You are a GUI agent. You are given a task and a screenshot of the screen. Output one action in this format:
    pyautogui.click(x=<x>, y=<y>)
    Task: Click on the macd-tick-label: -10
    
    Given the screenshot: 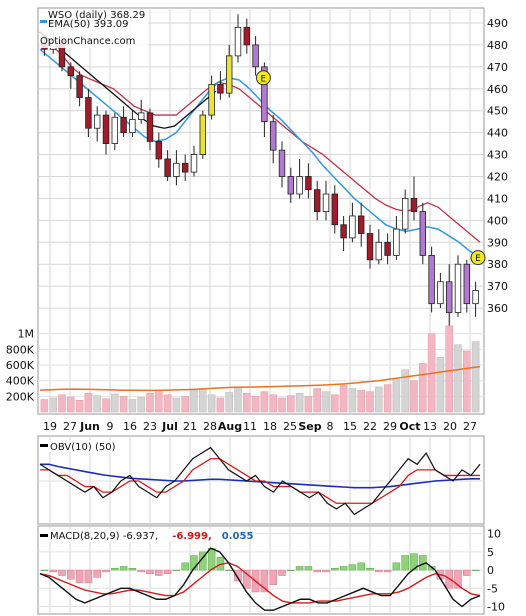 What is the action you would take?
    pyautogui.click(x=496, y=607)
    